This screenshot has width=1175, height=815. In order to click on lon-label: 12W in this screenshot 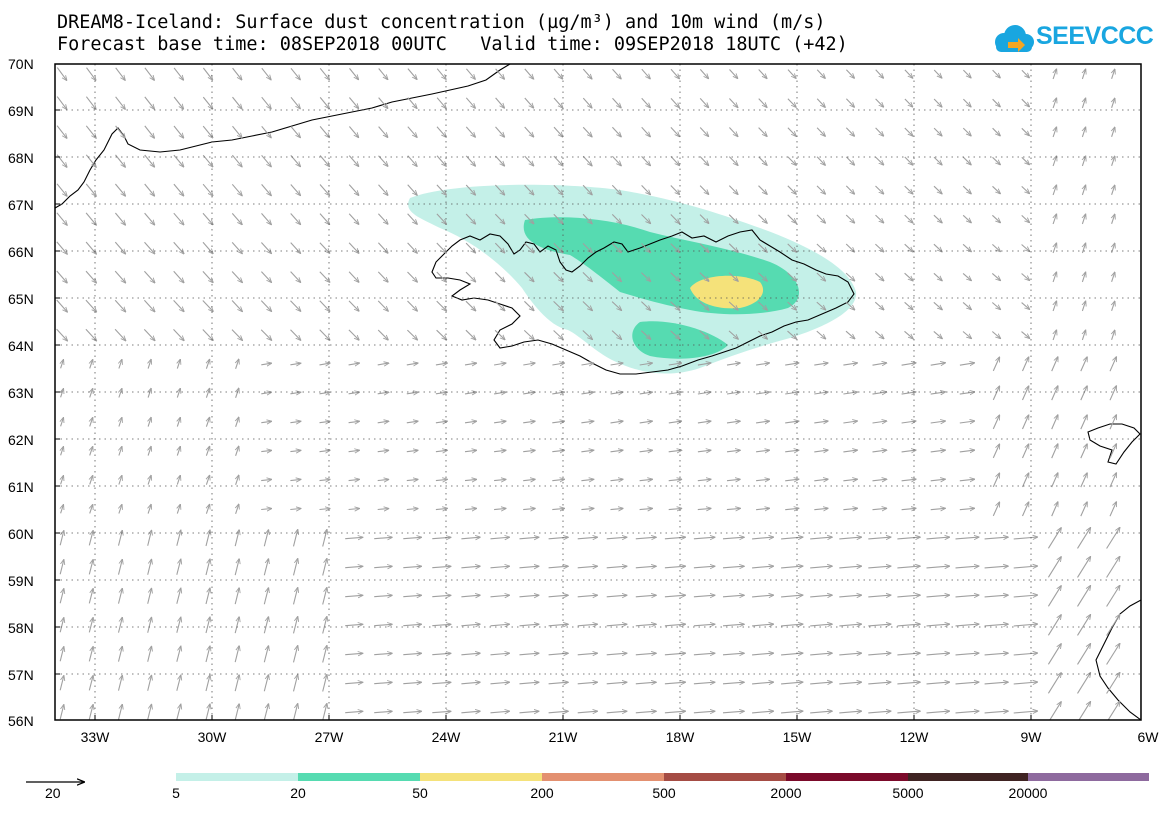, I will do `click(914, 737)`.